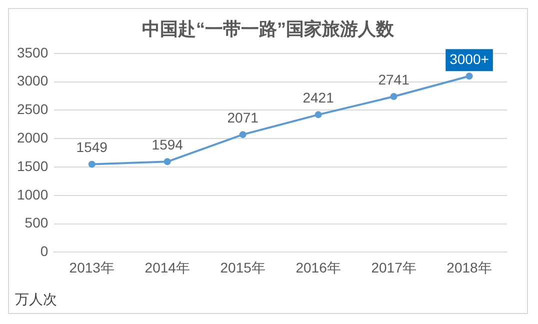 Image resolution: width=538 pixels, height=324 pixels. Describe the element at coordinates (36, 222) in the screenshot. I see `y-tick-label: 500` at that location.